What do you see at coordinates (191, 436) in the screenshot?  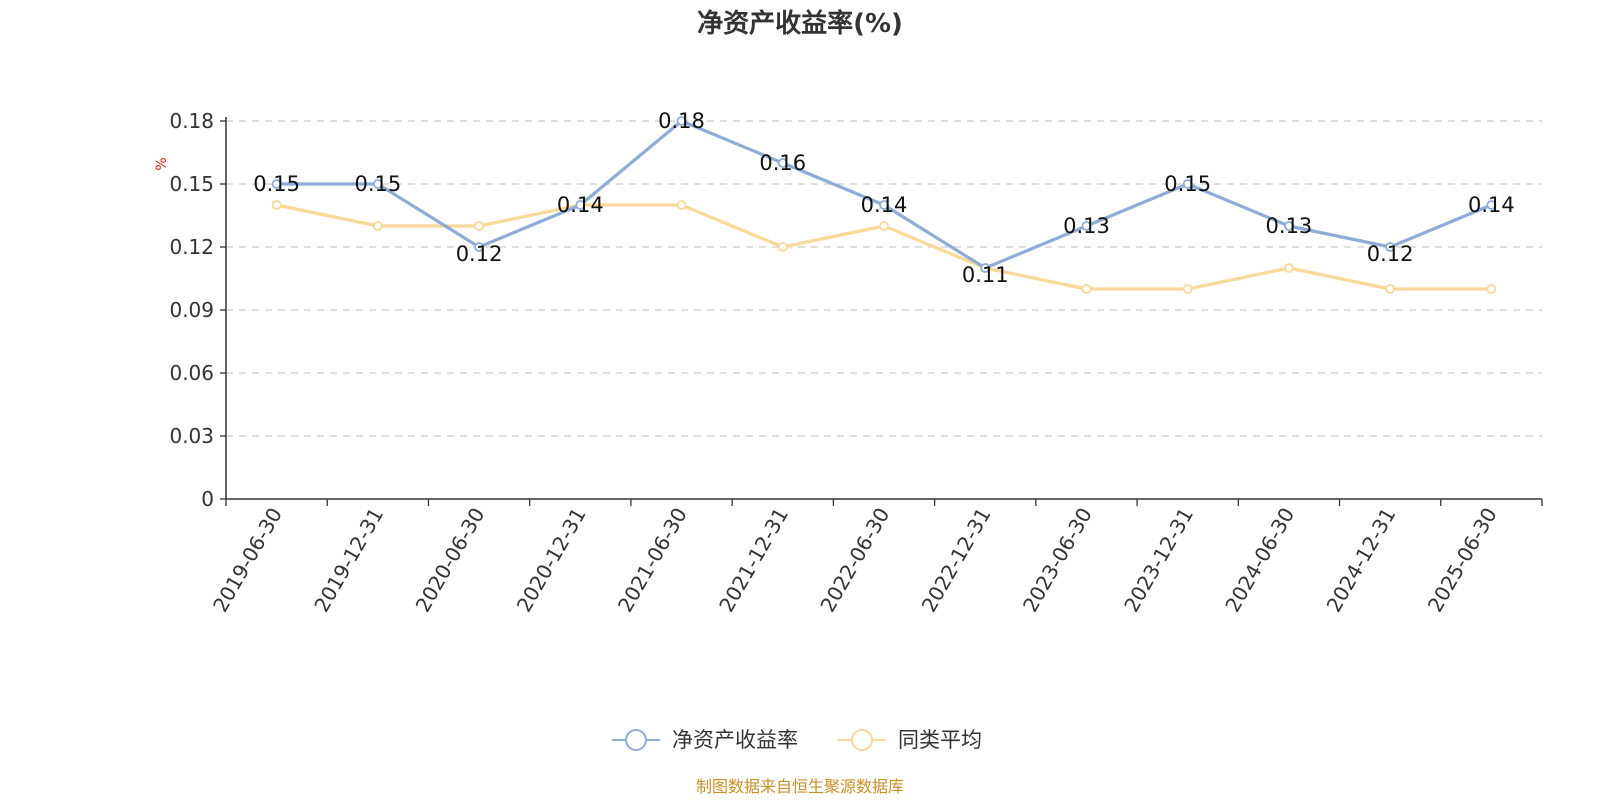 I see `y-tick-label: 0.03` at bounding box center [191, 436].